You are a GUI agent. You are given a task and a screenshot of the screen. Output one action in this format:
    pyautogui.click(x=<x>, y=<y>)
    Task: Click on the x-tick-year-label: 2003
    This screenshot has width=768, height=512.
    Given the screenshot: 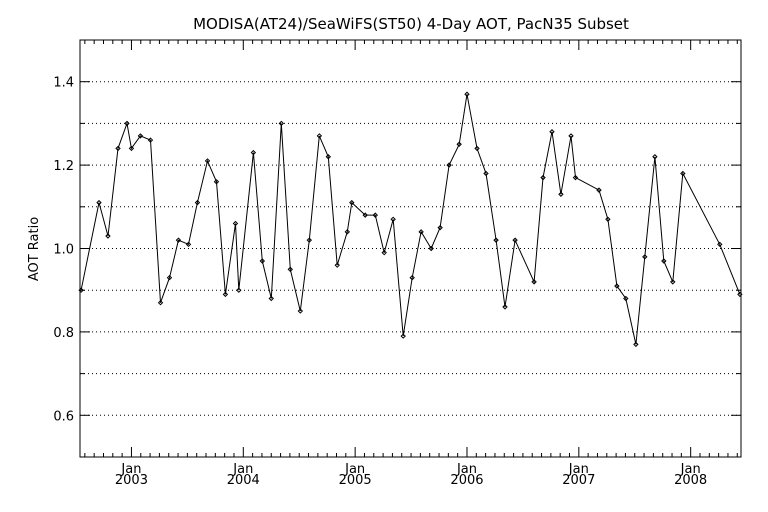 What is the action you would take?
    pyautogui.click(x=131, y=480)
    